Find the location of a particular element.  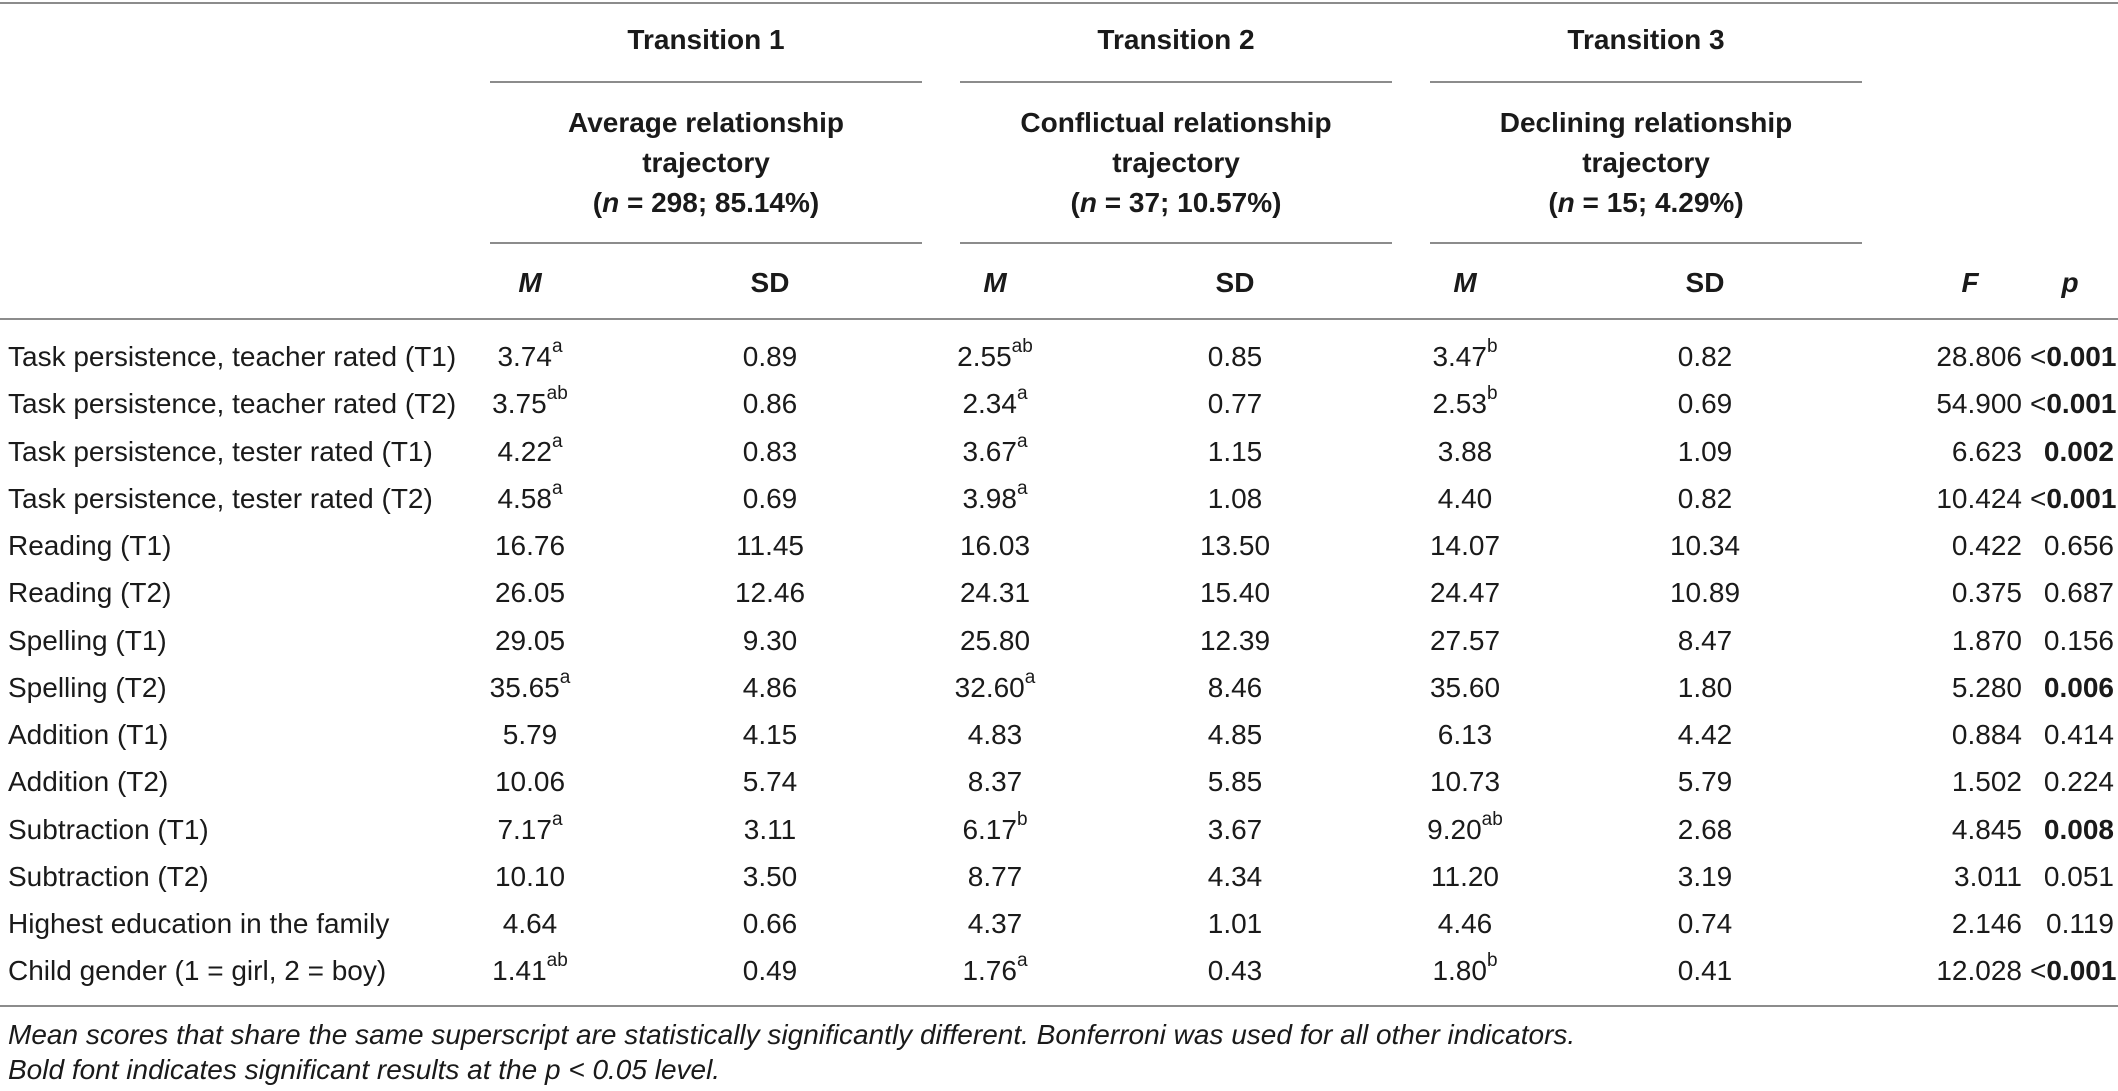

mean-2: 25.80 is located at coordinates (995, 641).